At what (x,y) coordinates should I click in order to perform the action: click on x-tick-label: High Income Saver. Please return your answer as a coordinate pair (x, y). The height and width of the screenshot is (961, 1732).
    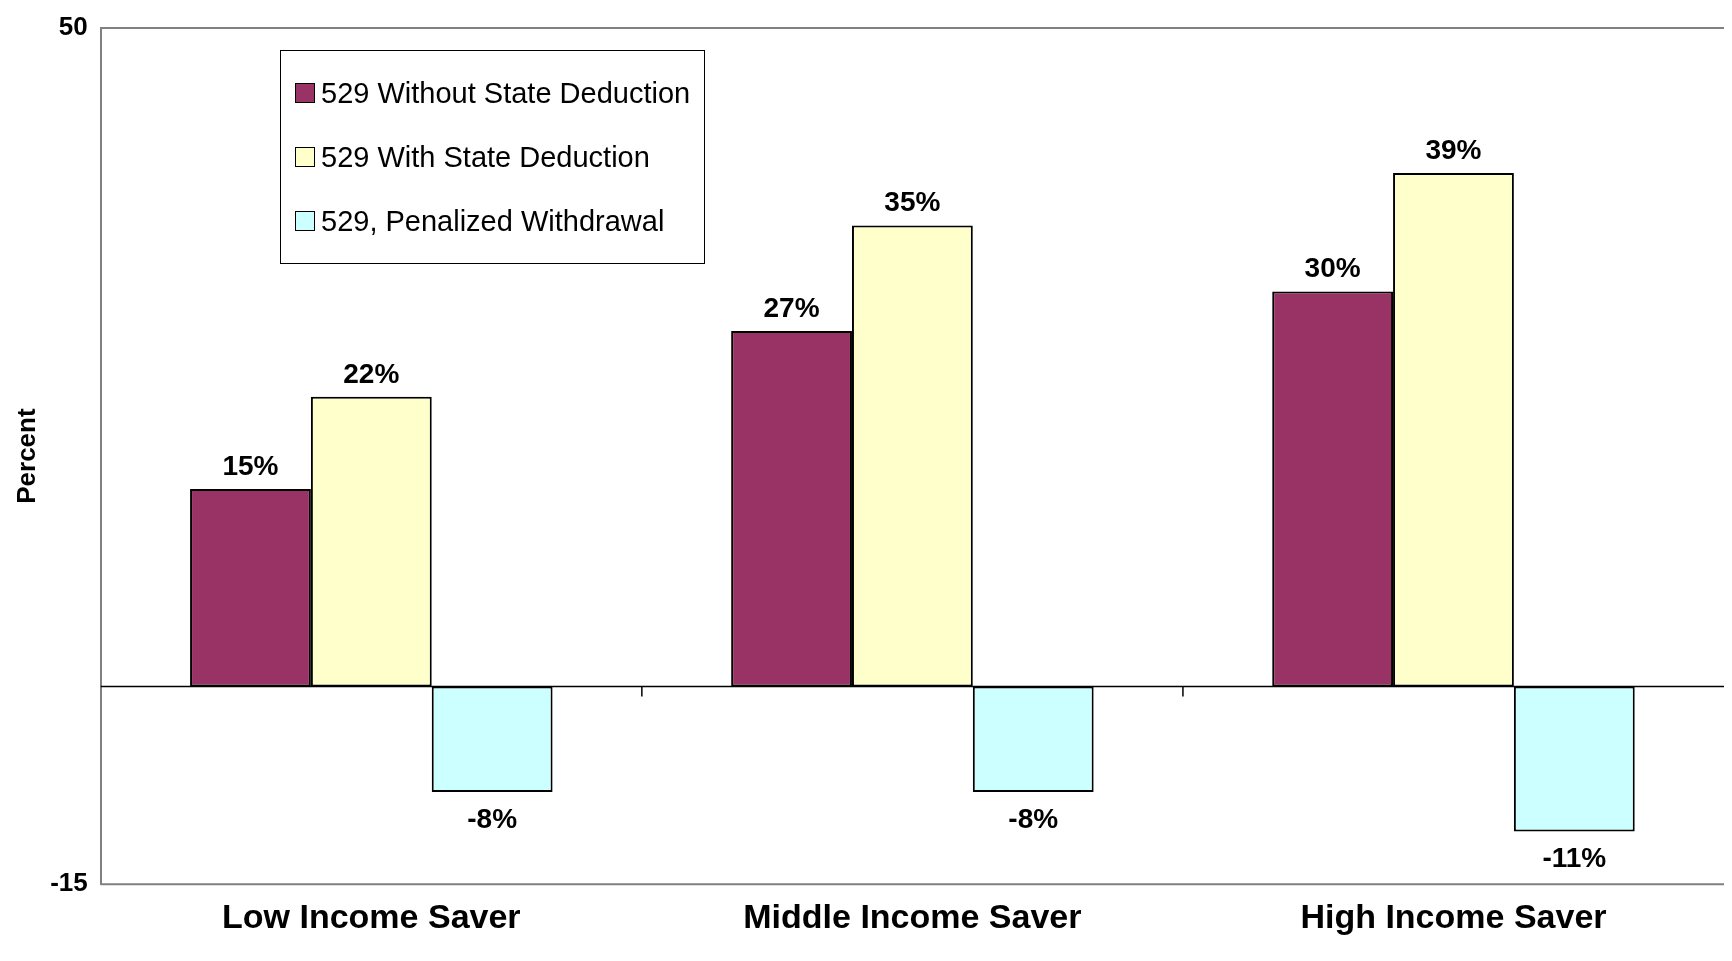
    Looking at the image, I should click on (1453, 915).